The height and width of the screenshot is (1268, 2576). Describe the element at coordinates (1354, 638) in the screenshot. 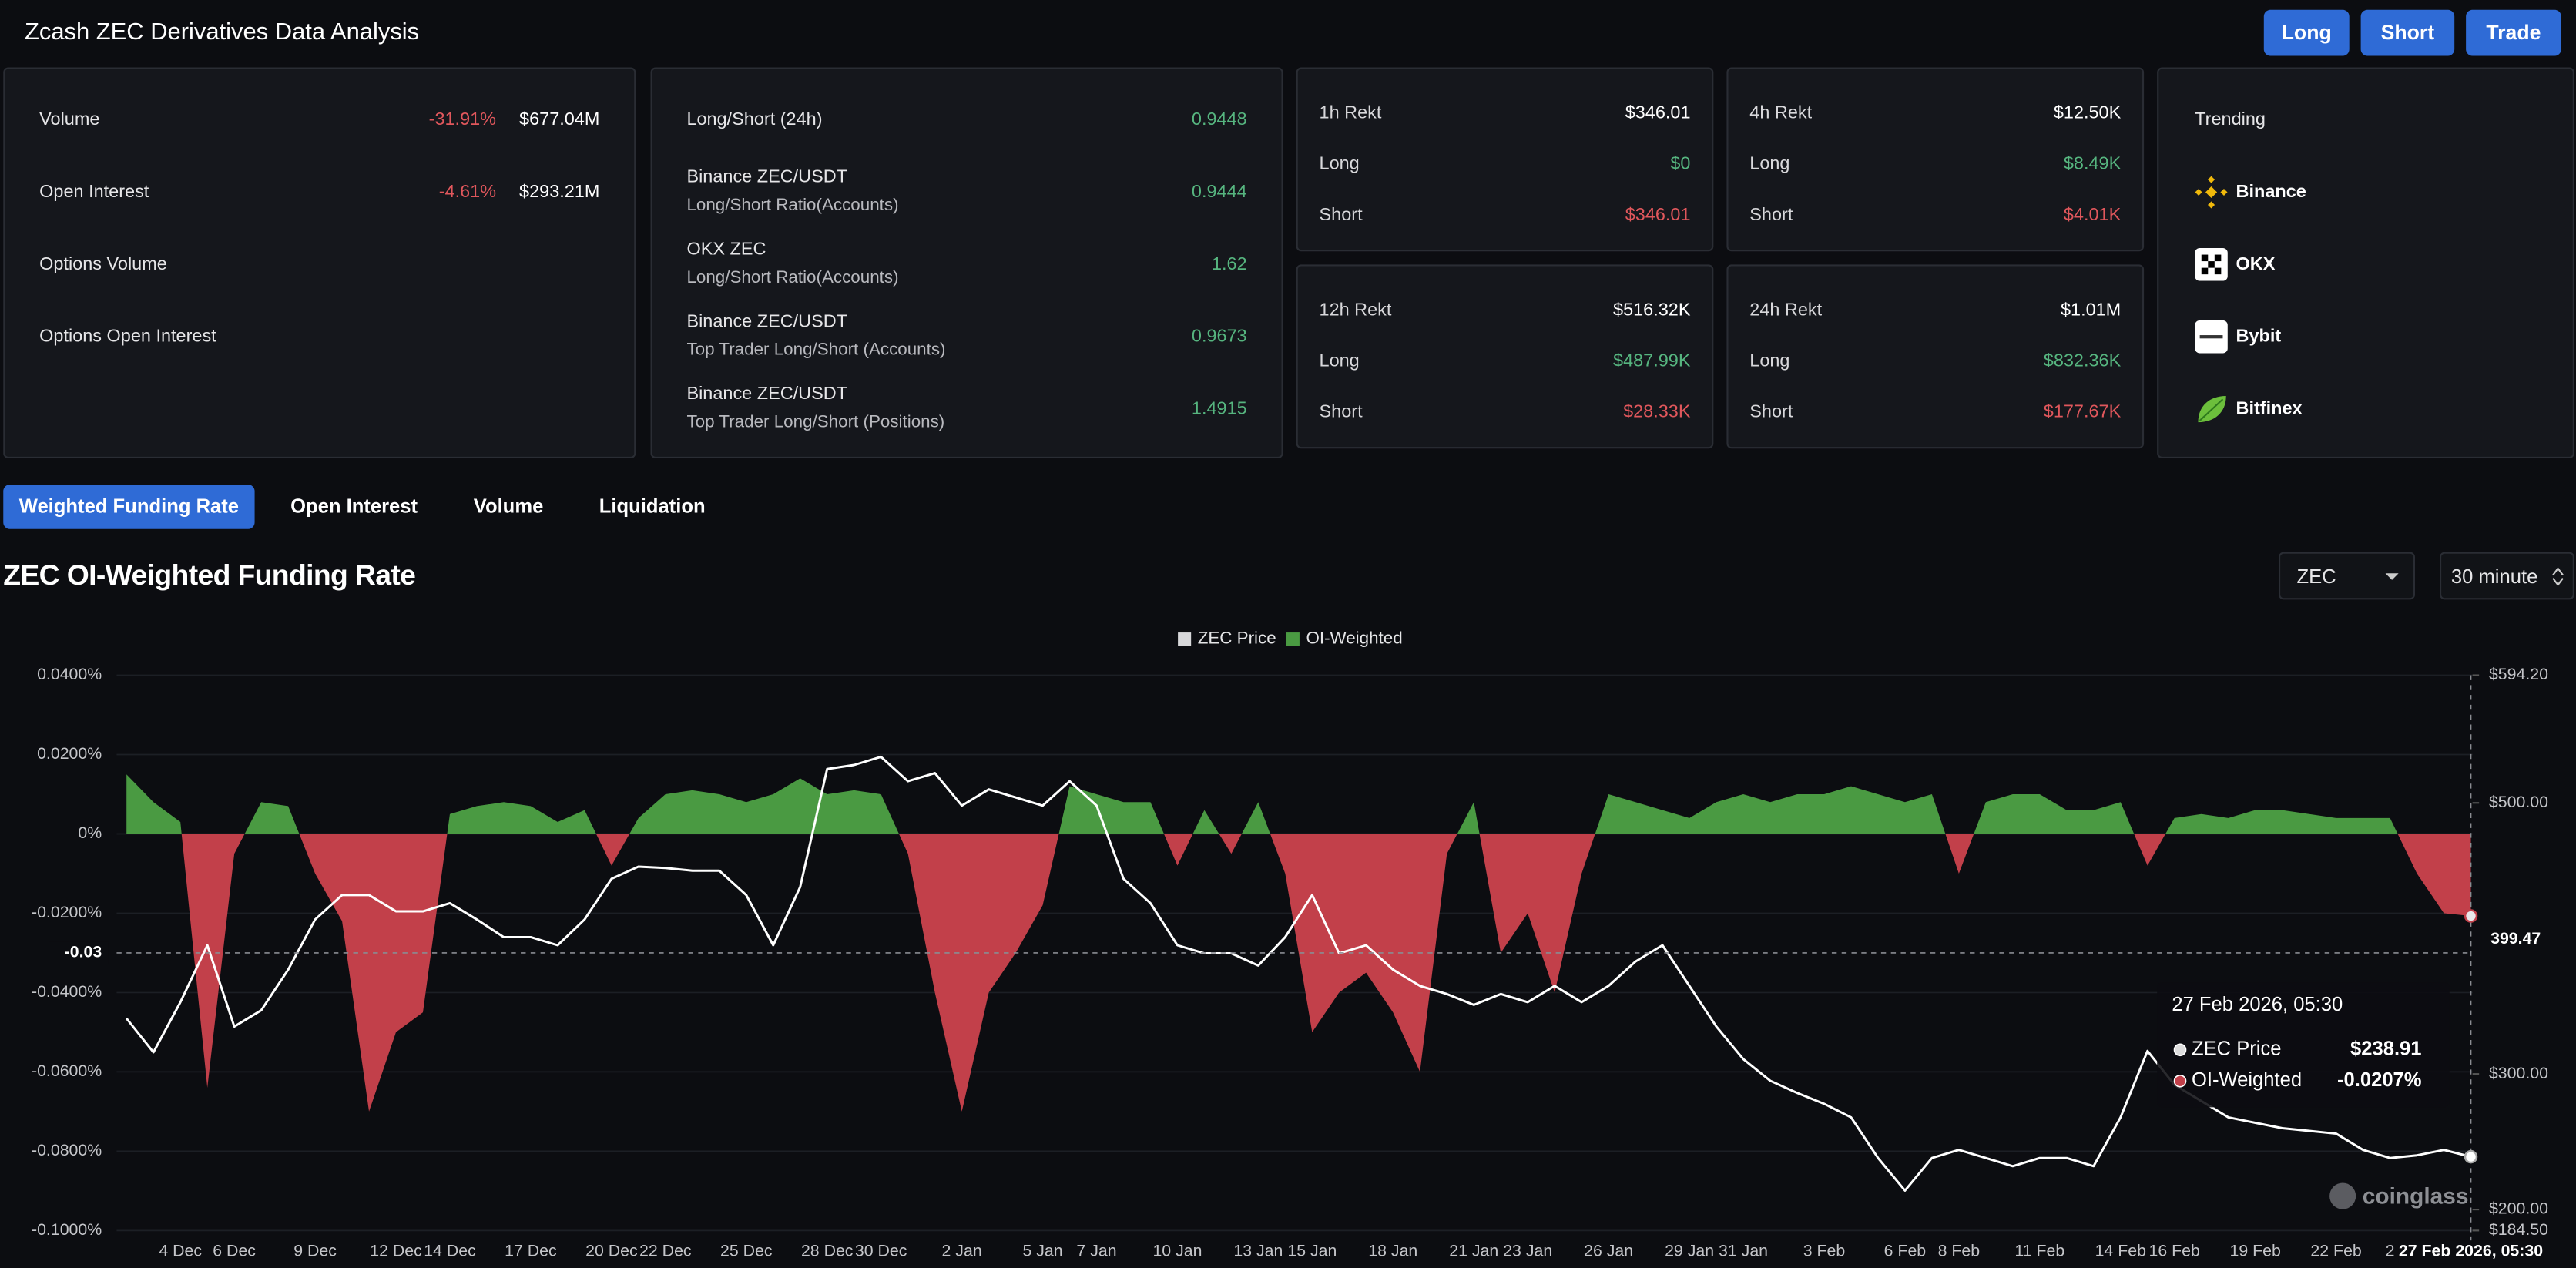

I see `legend-label: OI-Weighted` at that location.